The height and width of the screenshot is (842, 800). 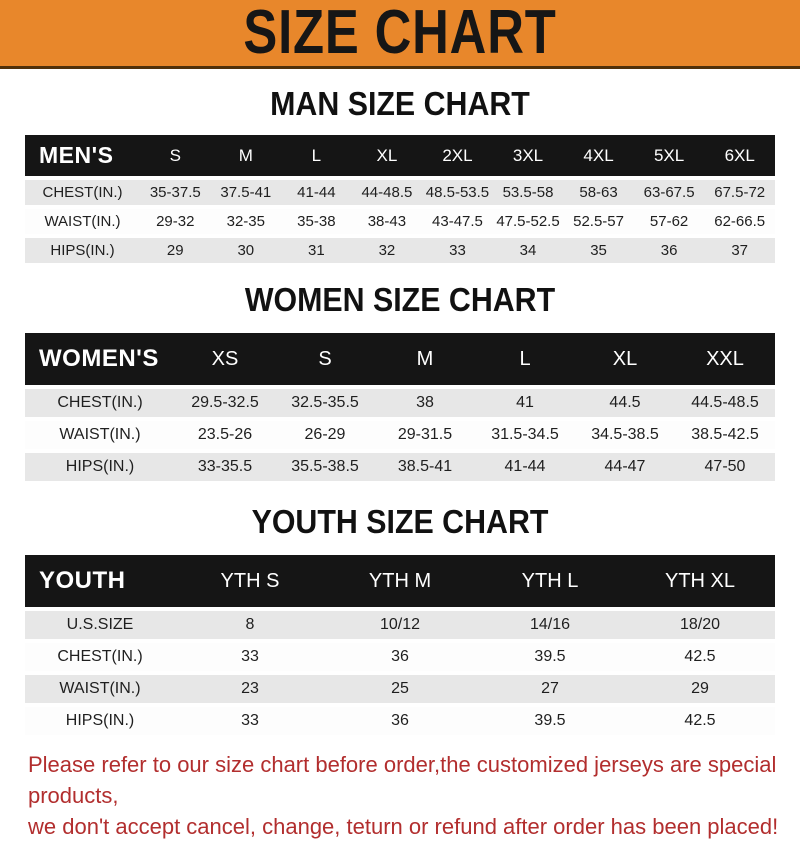 What do you see at coordinates (457, 155) in the screenshot?
I see `column-header: 2XL` at bounding box center [457, 155].